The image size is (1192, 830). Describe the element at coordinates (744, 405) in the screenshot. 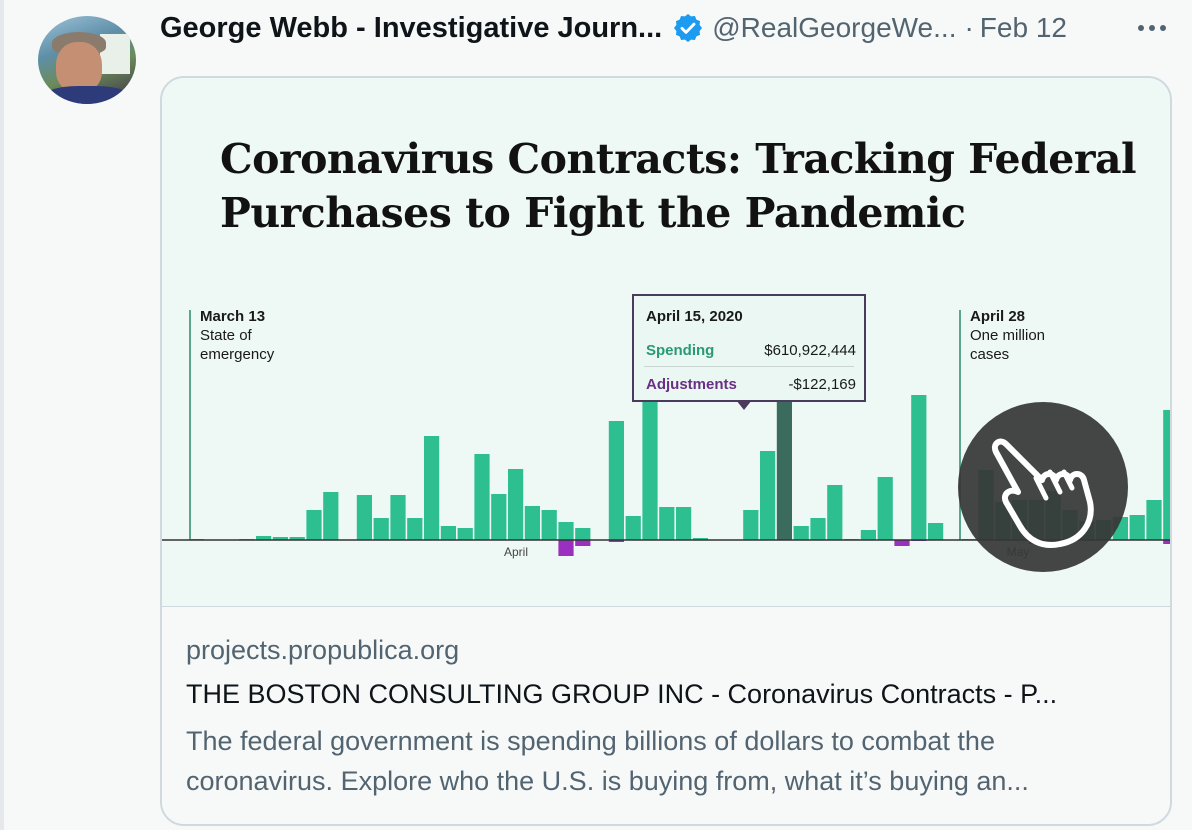

I see `tooltip-caret` at that location.